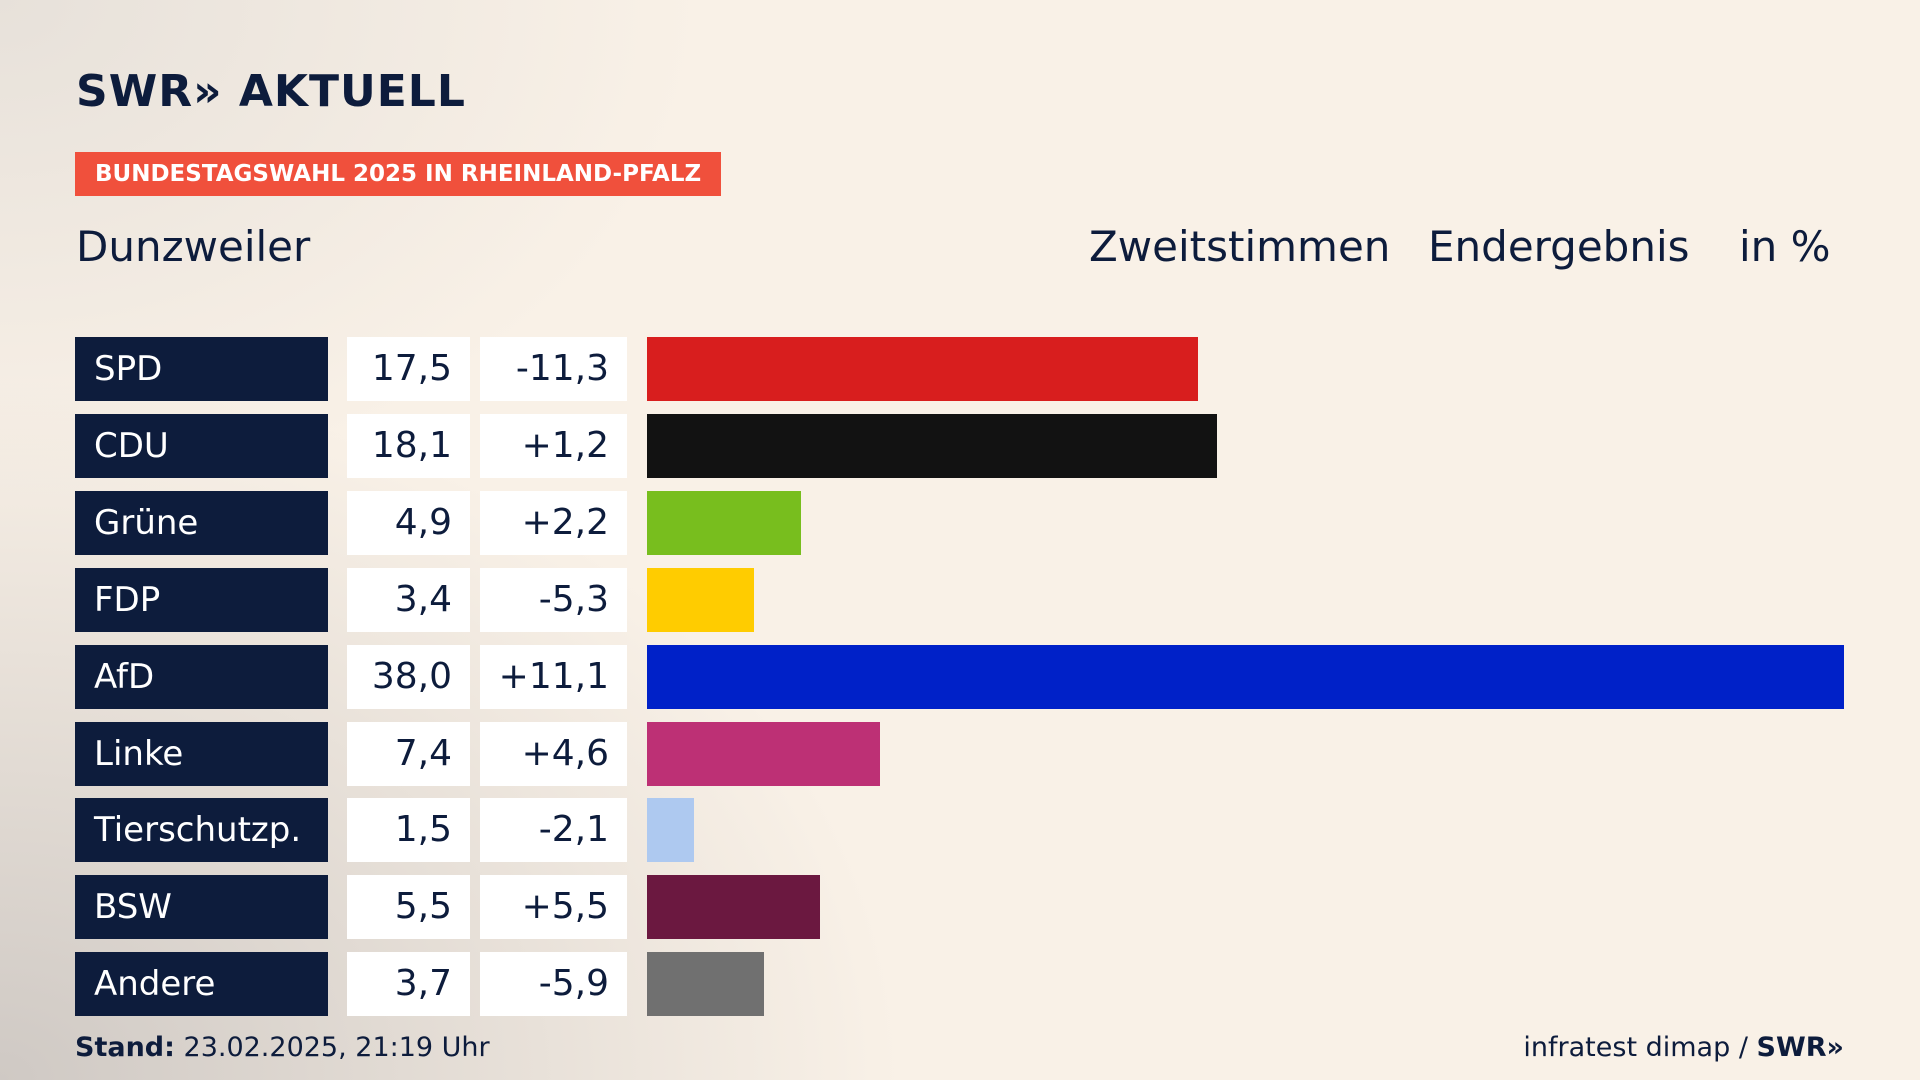 Image resolution: width=1920 pixels, height=1080 pixels. I want to click on party-name: AfD, so click(201, 676).